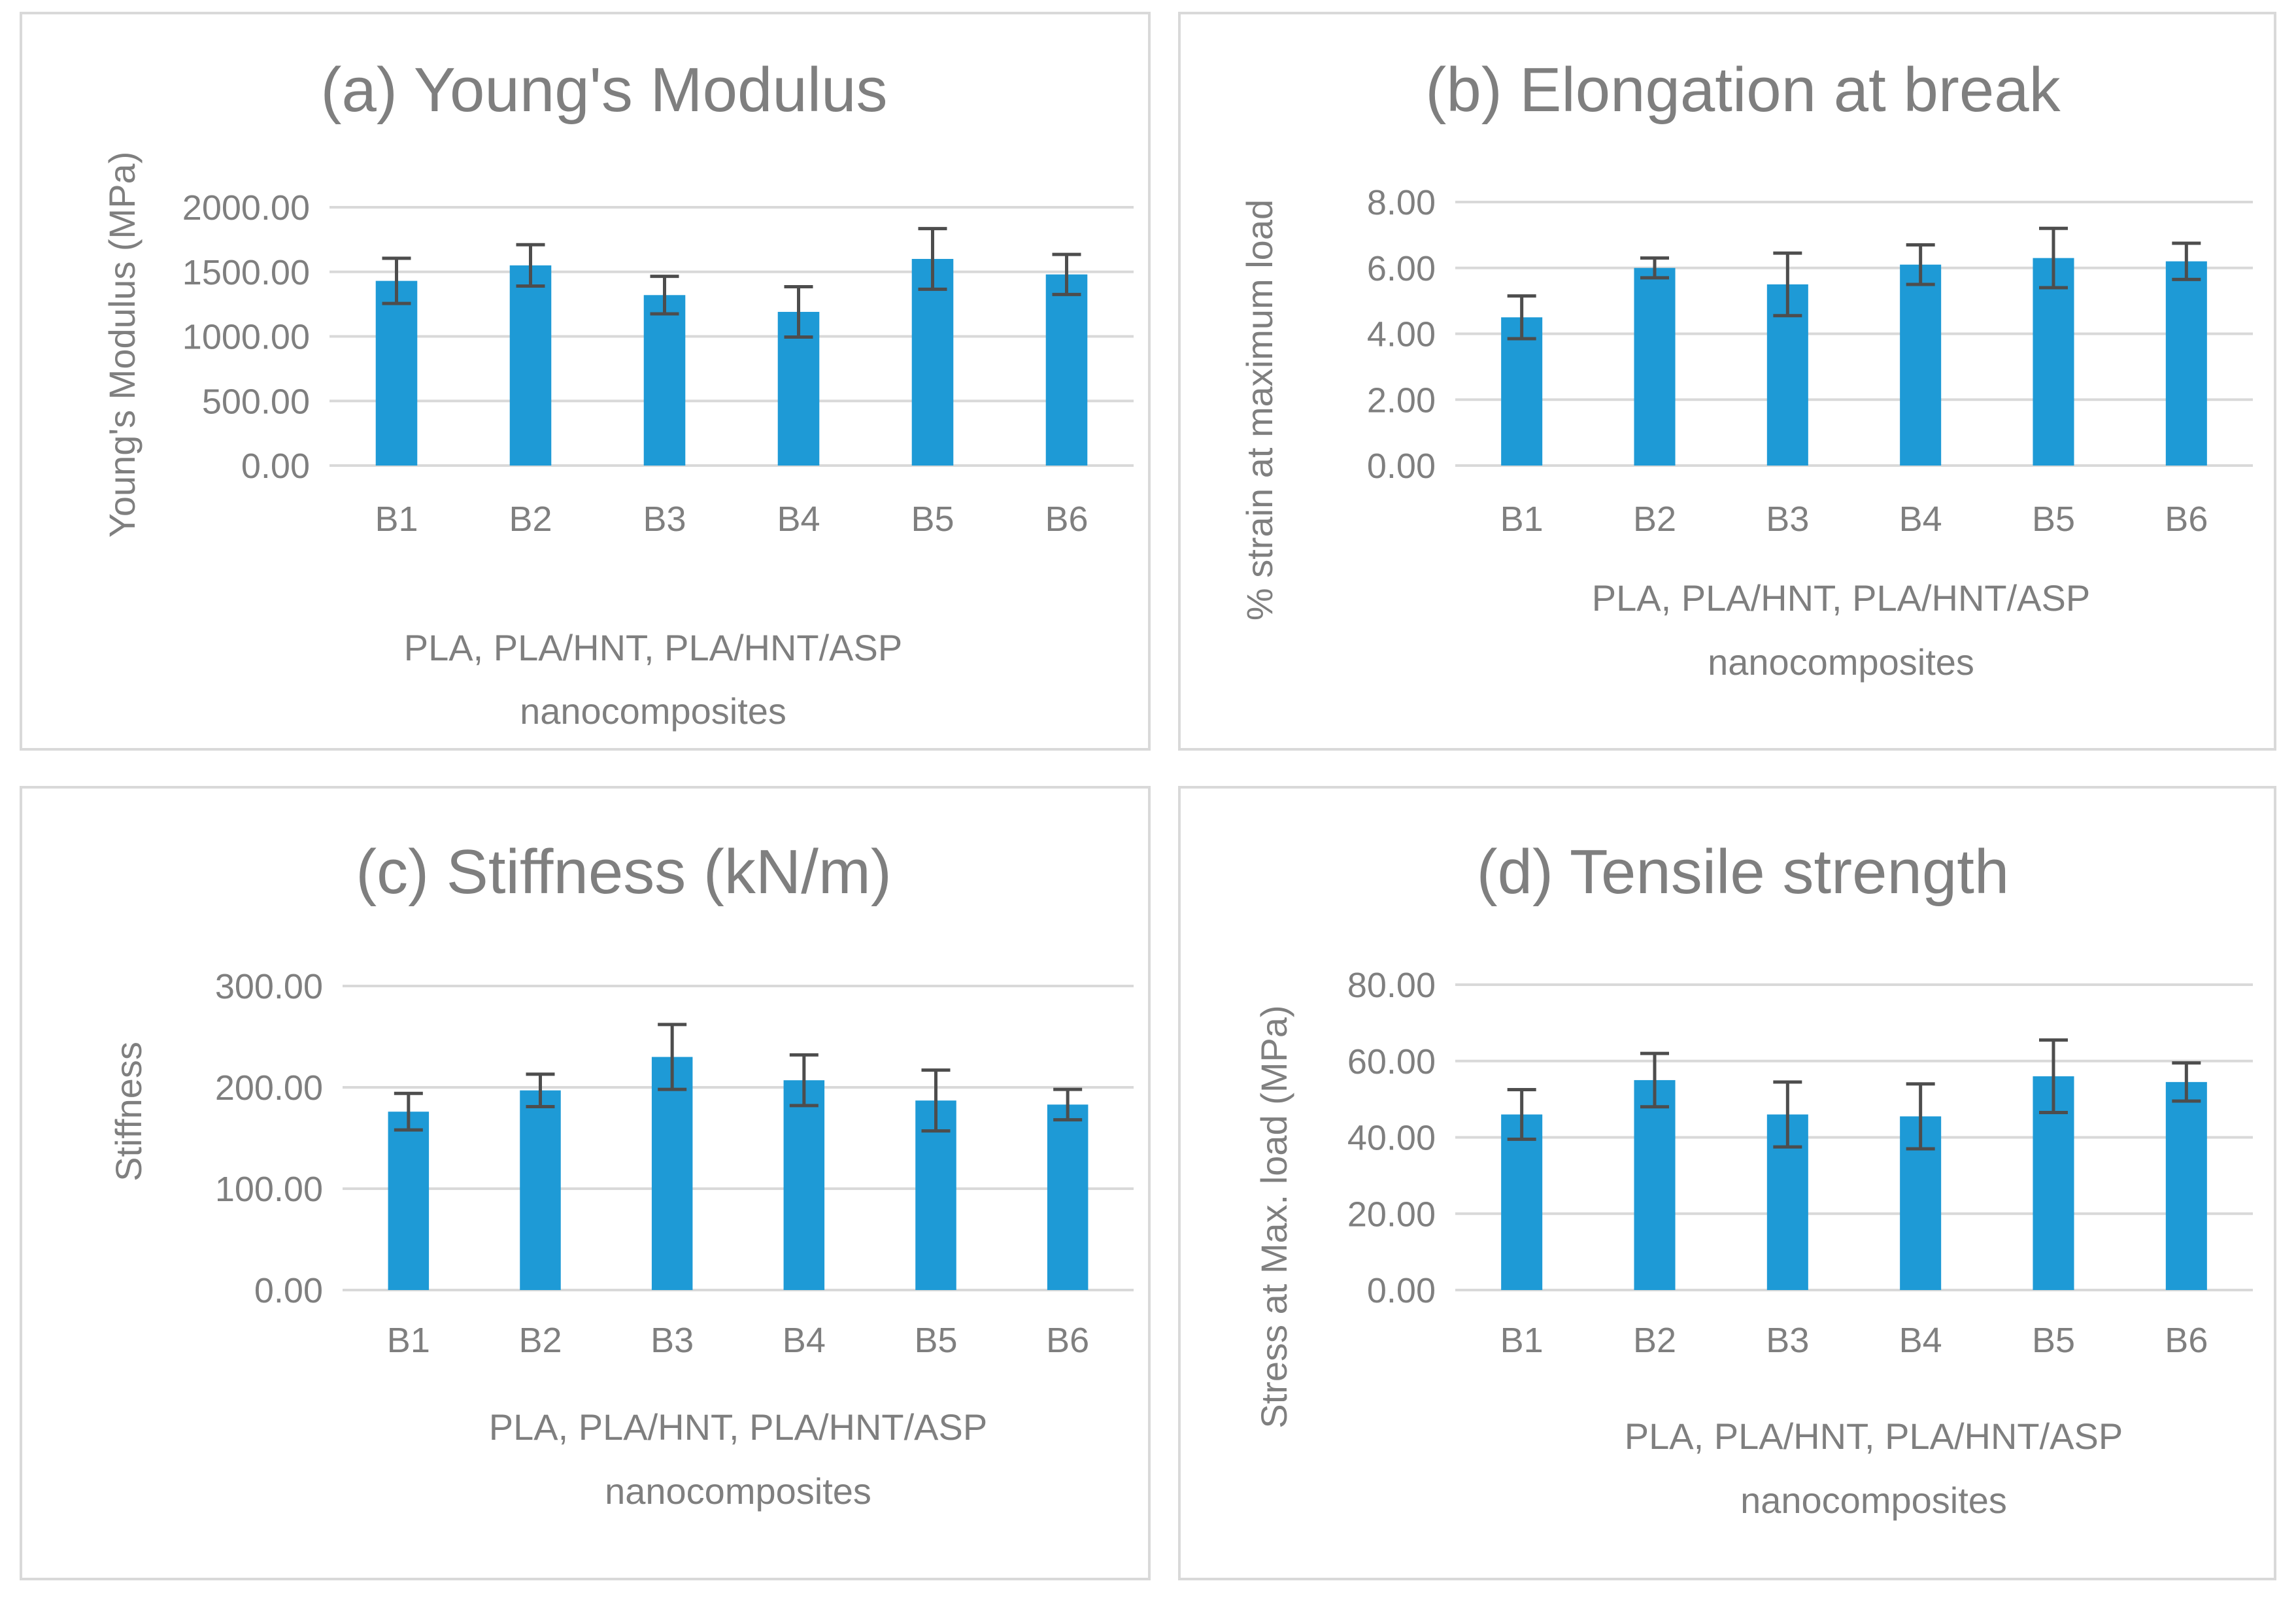  What do you see at coordinates (1402, 268) in the screenshot?
I see `y-tick-label: 6.00` at bounding box center [1402, 268].